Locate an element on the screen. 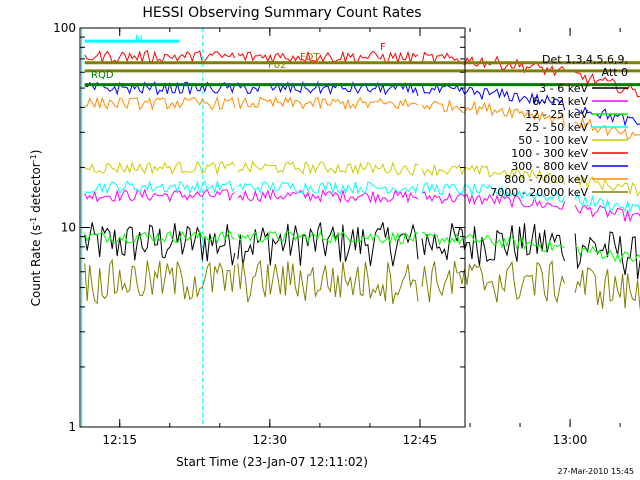 This screenshot has height=480, width=640. x-tick-label: 12:30 is located at coordinates (270, 440).